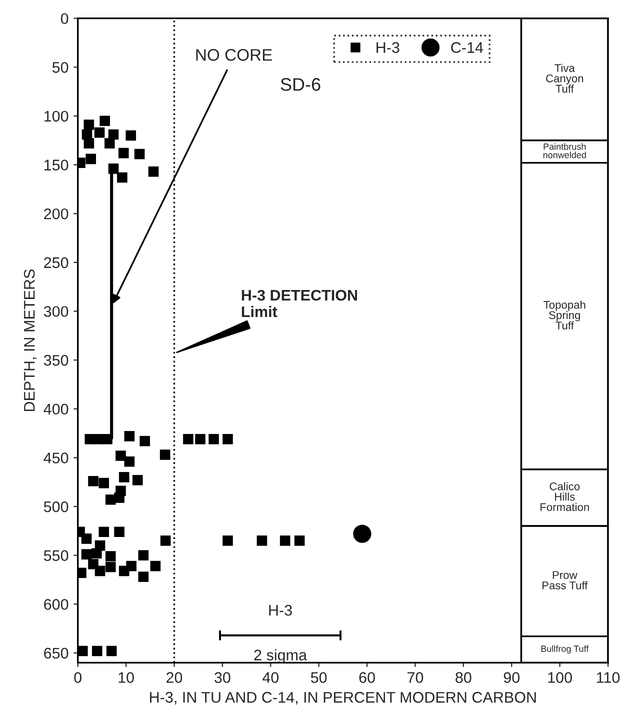 The image size is (638, 705). Describe the element at coordinates (56, 506) in the screenshot. I see `y-tick-label: 500` at that location.